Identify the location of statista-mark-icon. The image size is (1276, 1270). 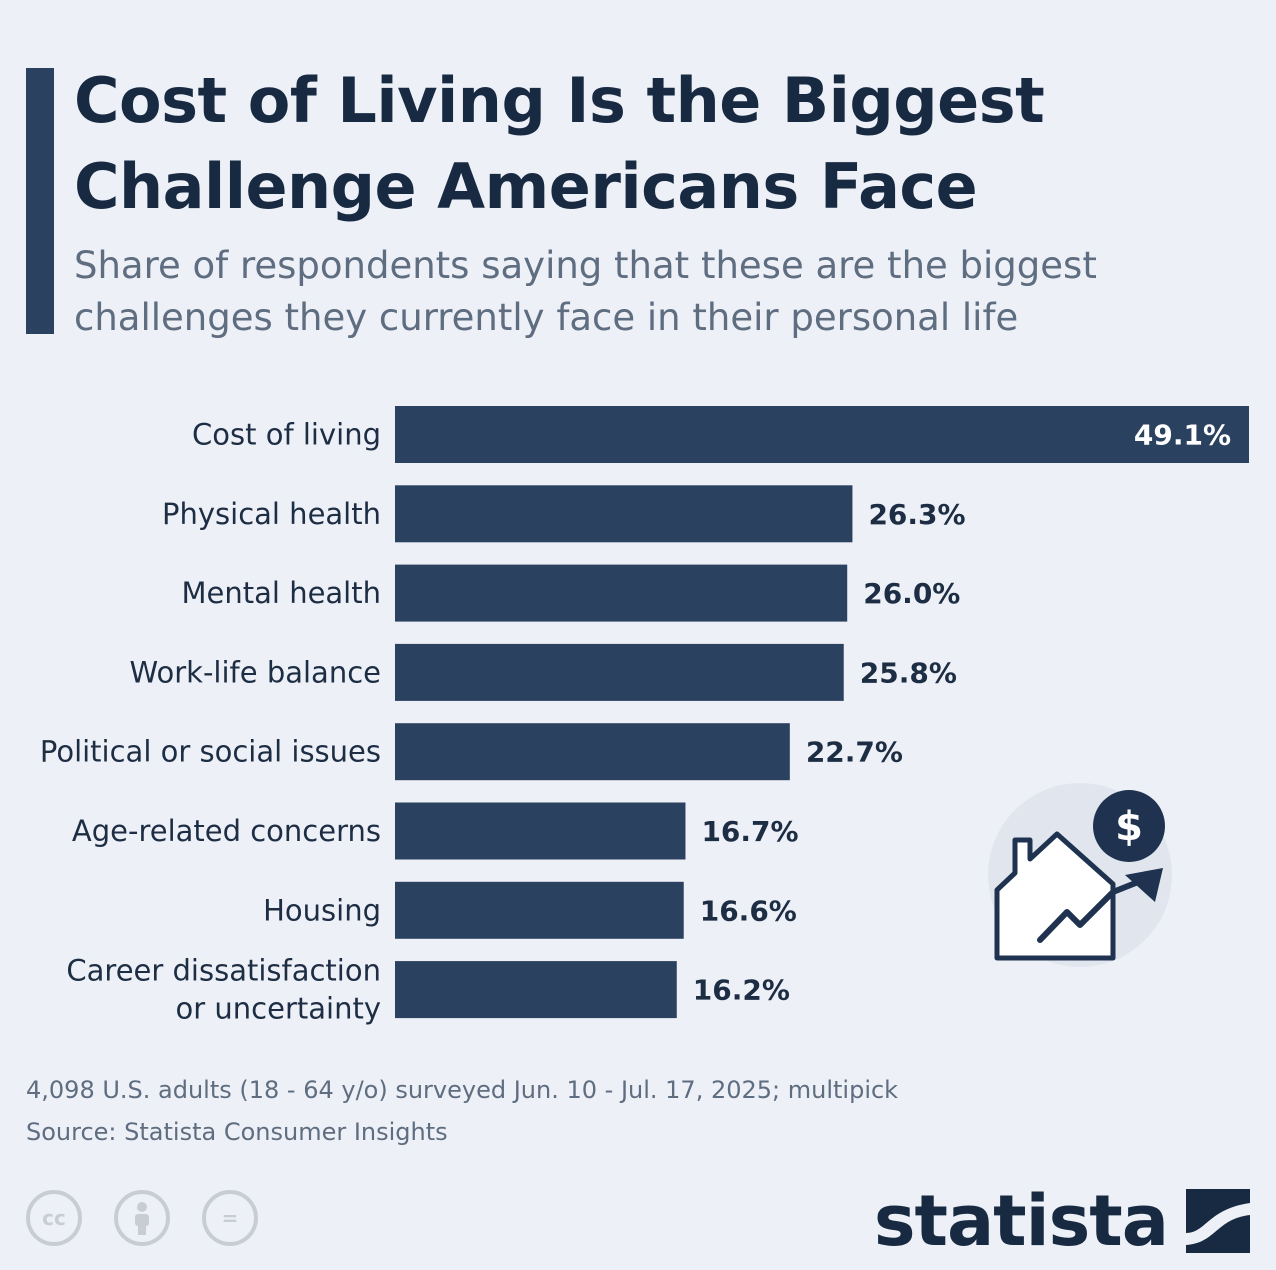
(1218, 1221).